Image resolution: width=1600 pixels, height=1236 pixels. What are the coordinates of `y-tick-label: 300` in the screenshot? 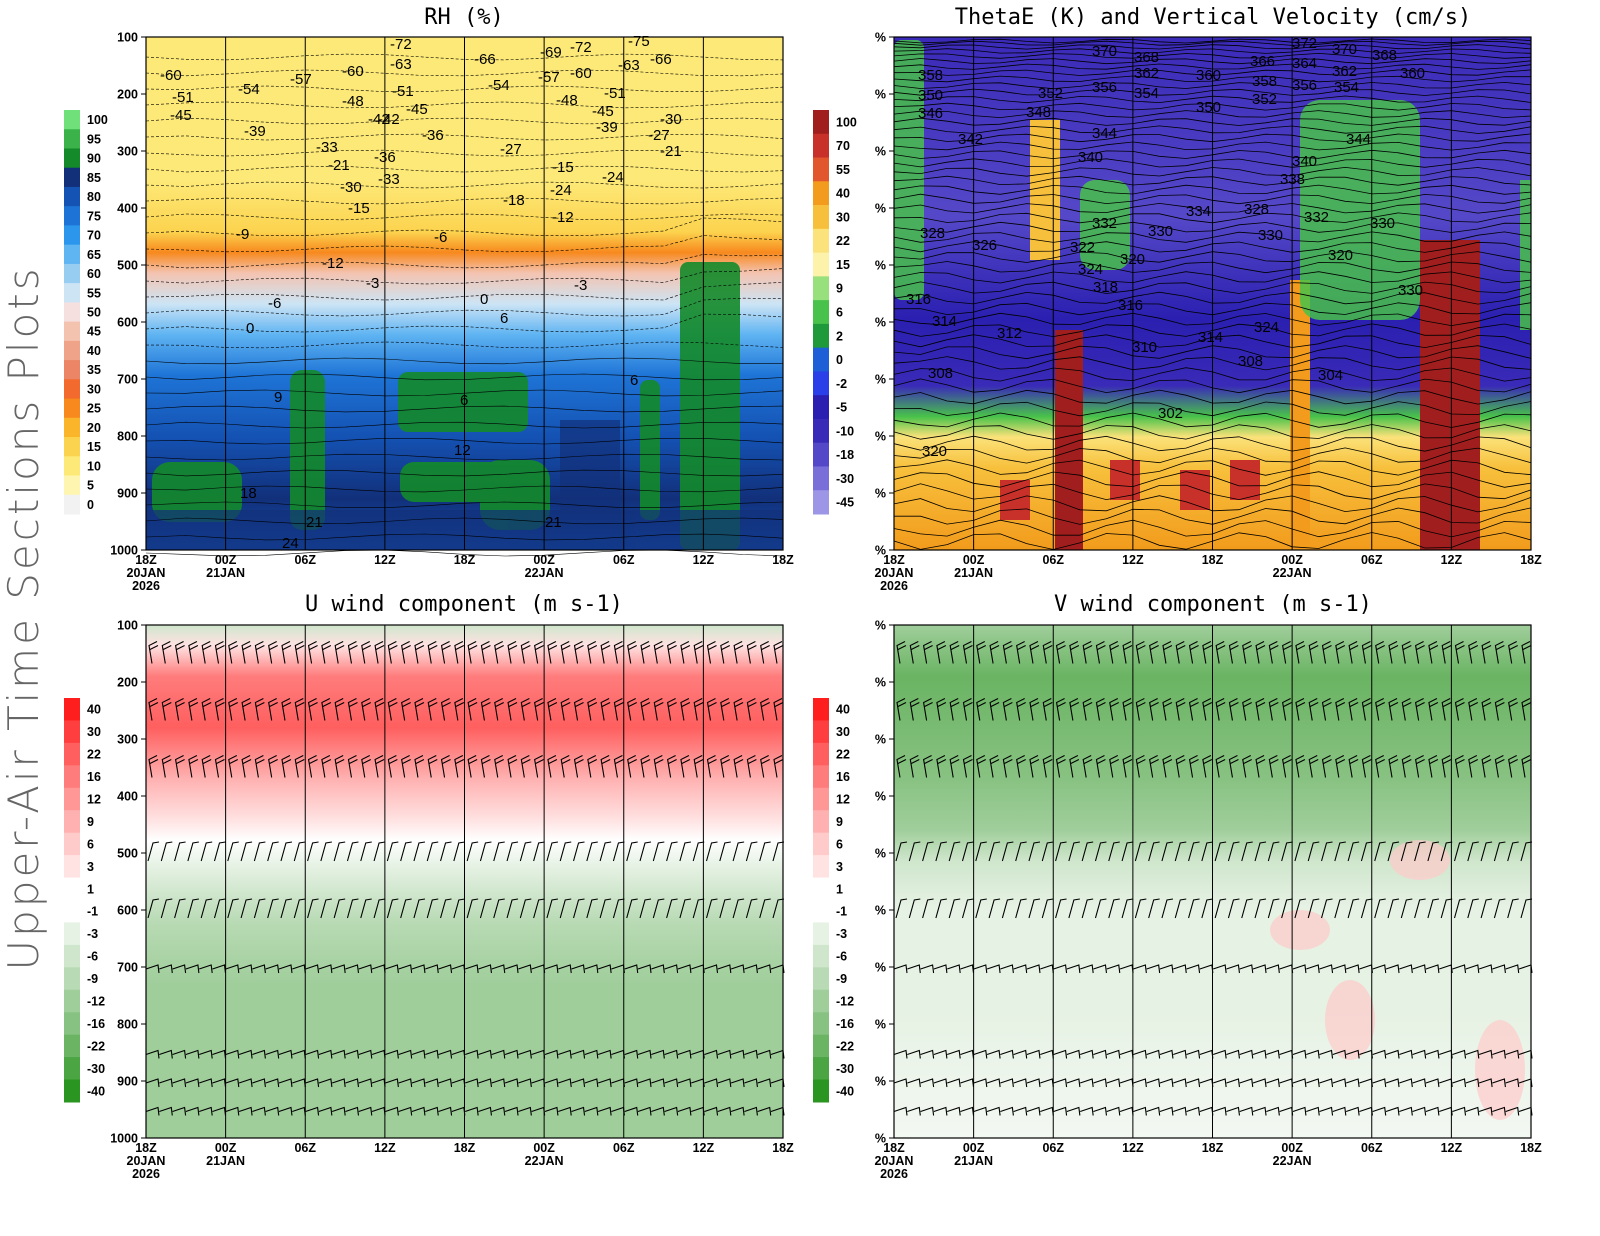 It's located at (127, 152).